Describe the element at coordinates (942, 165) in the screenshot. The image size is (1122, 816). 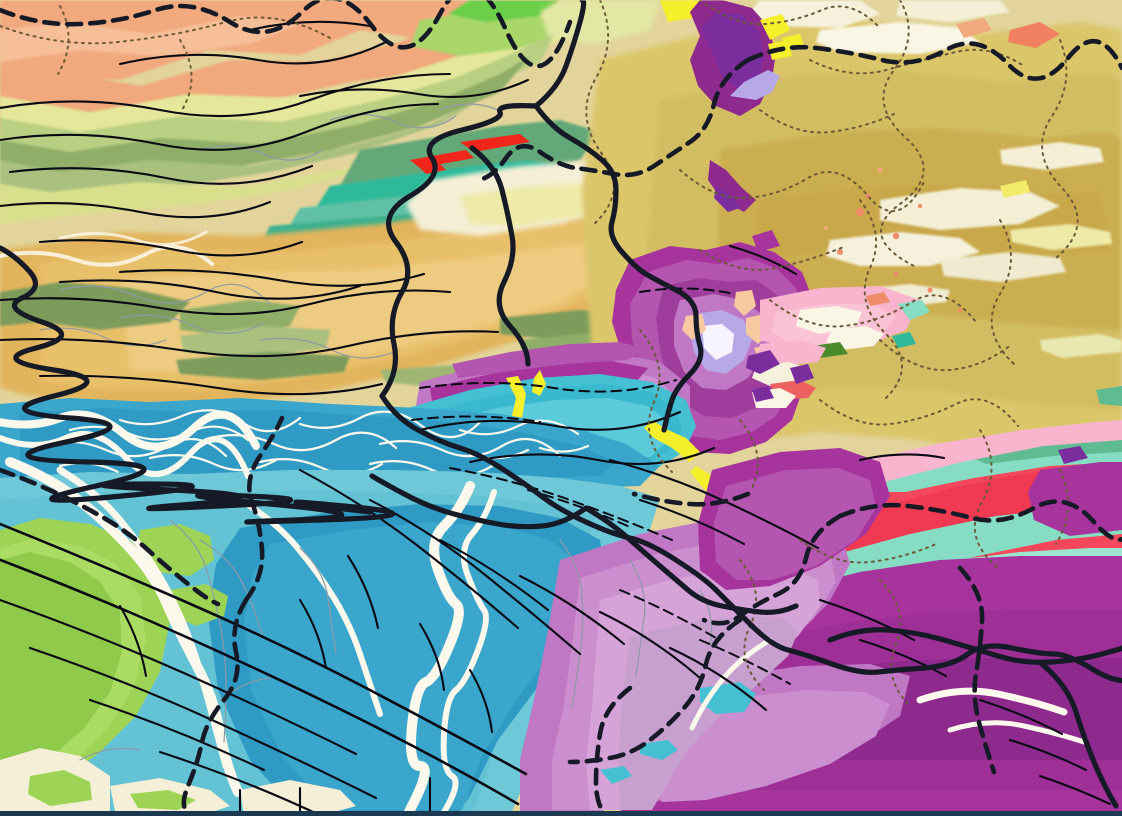
I see `unit-plateau-salmon-spots` at that location.